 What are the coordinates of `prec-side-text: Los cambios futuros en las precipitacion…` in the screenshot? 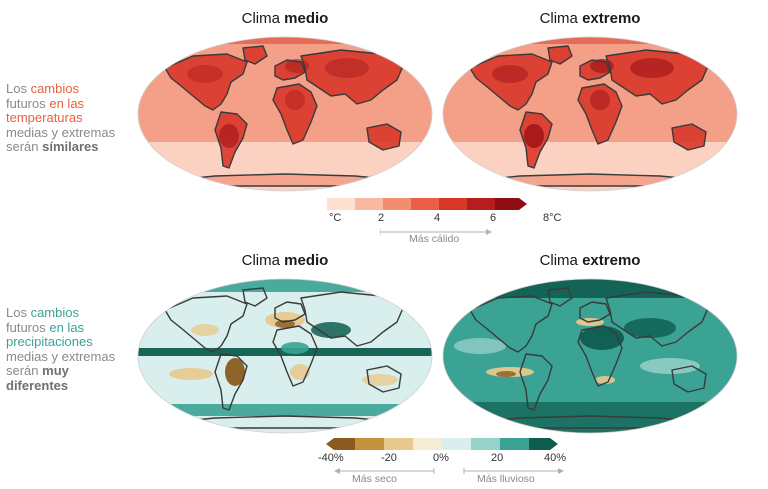 It's located at (68, 349).